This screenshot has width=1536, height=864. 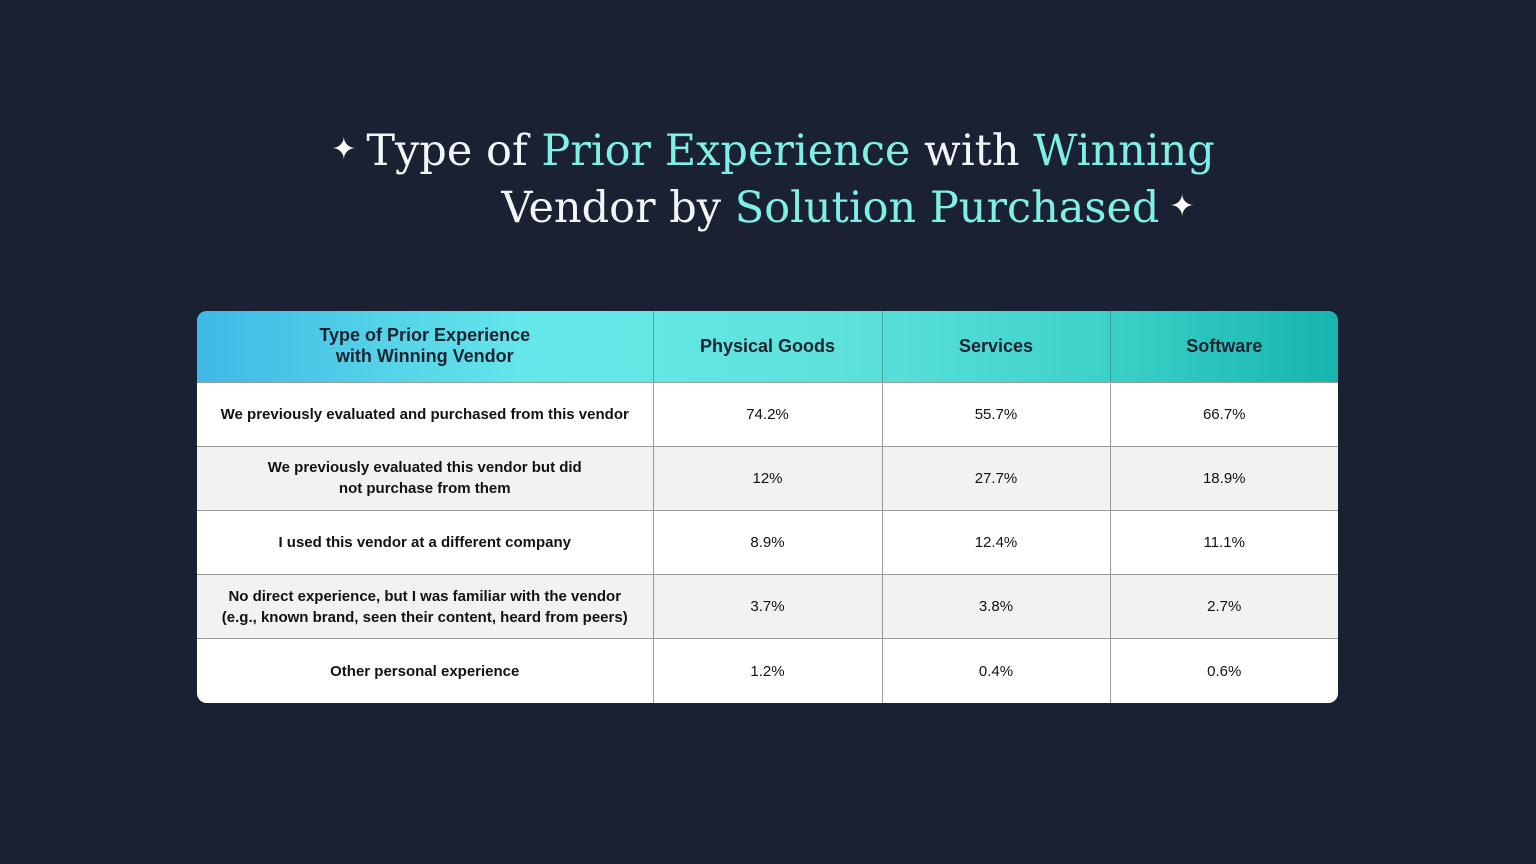 What do you see at coordinates (995, 542) in the screenshot?
I see `value-cell-services: 12.4%` at bounding box center [995, 542].